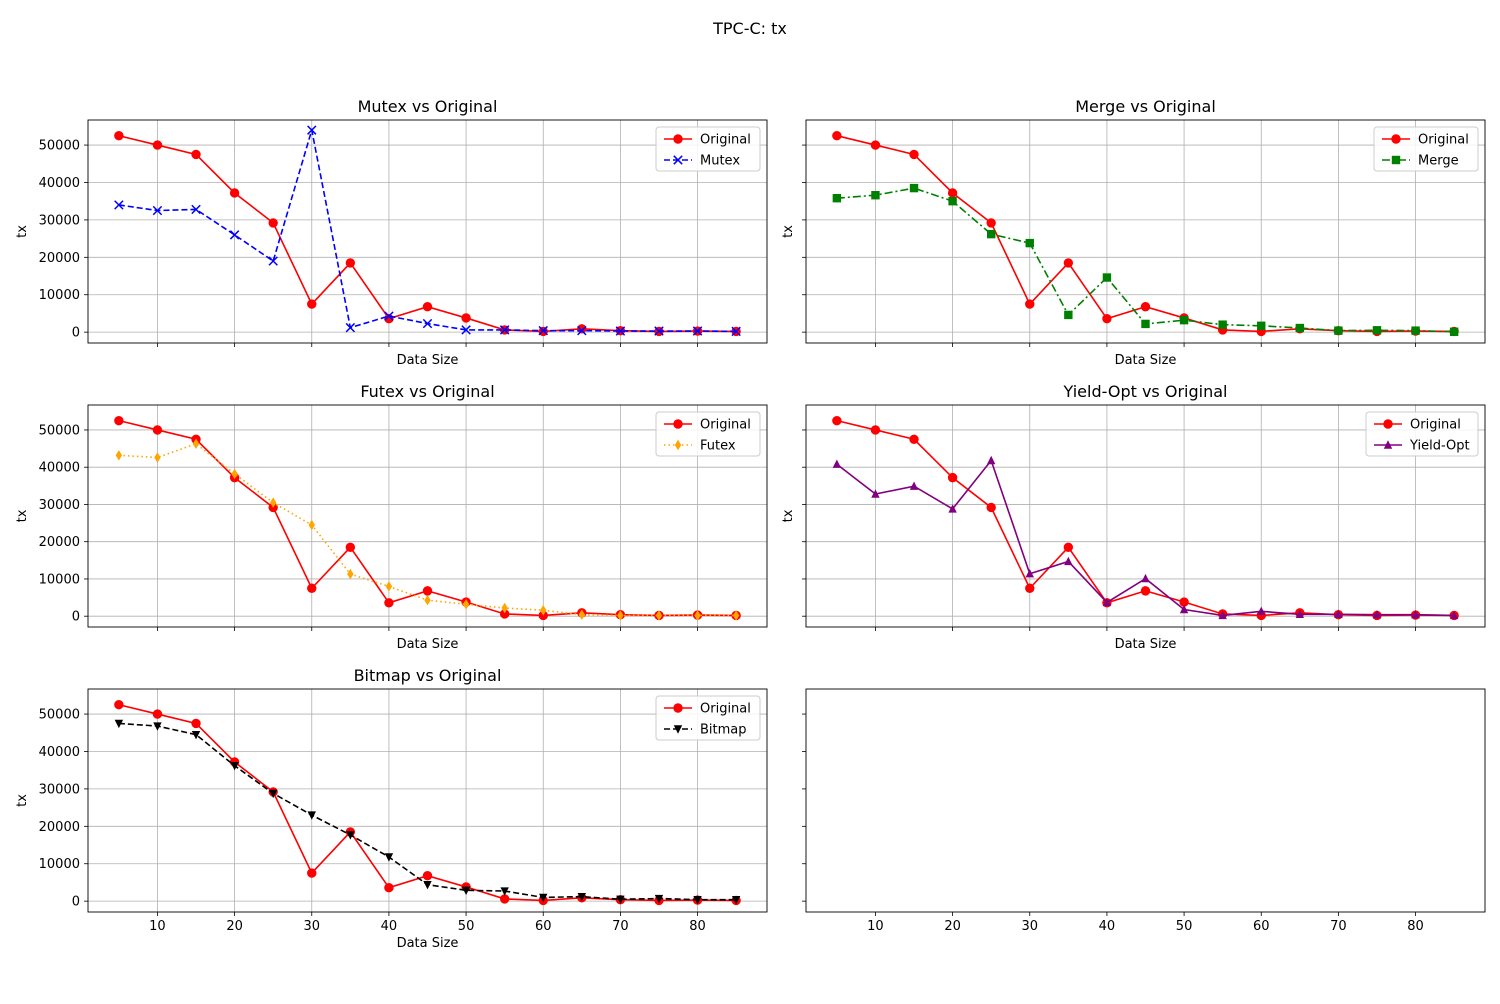  I want to click on subplot-title: Yield-Opt vs Original, so click(1145, 391).